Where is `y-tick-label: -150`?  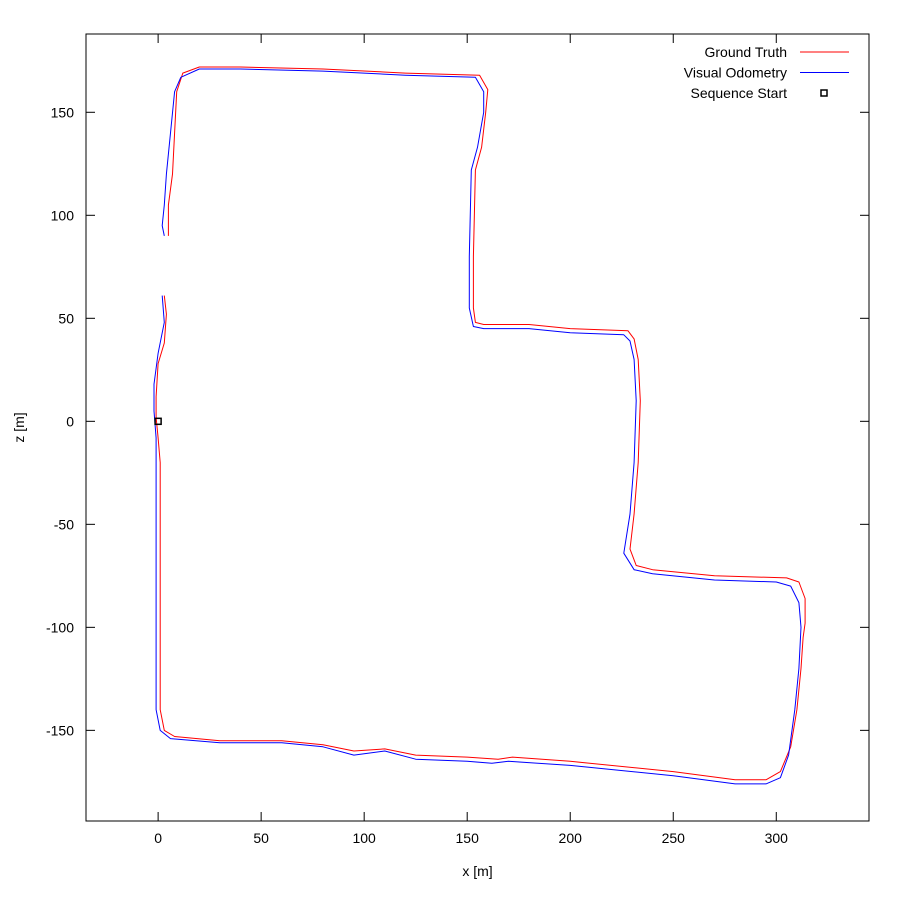 y-tick-label: -150 is located at coordinates (60, 730).